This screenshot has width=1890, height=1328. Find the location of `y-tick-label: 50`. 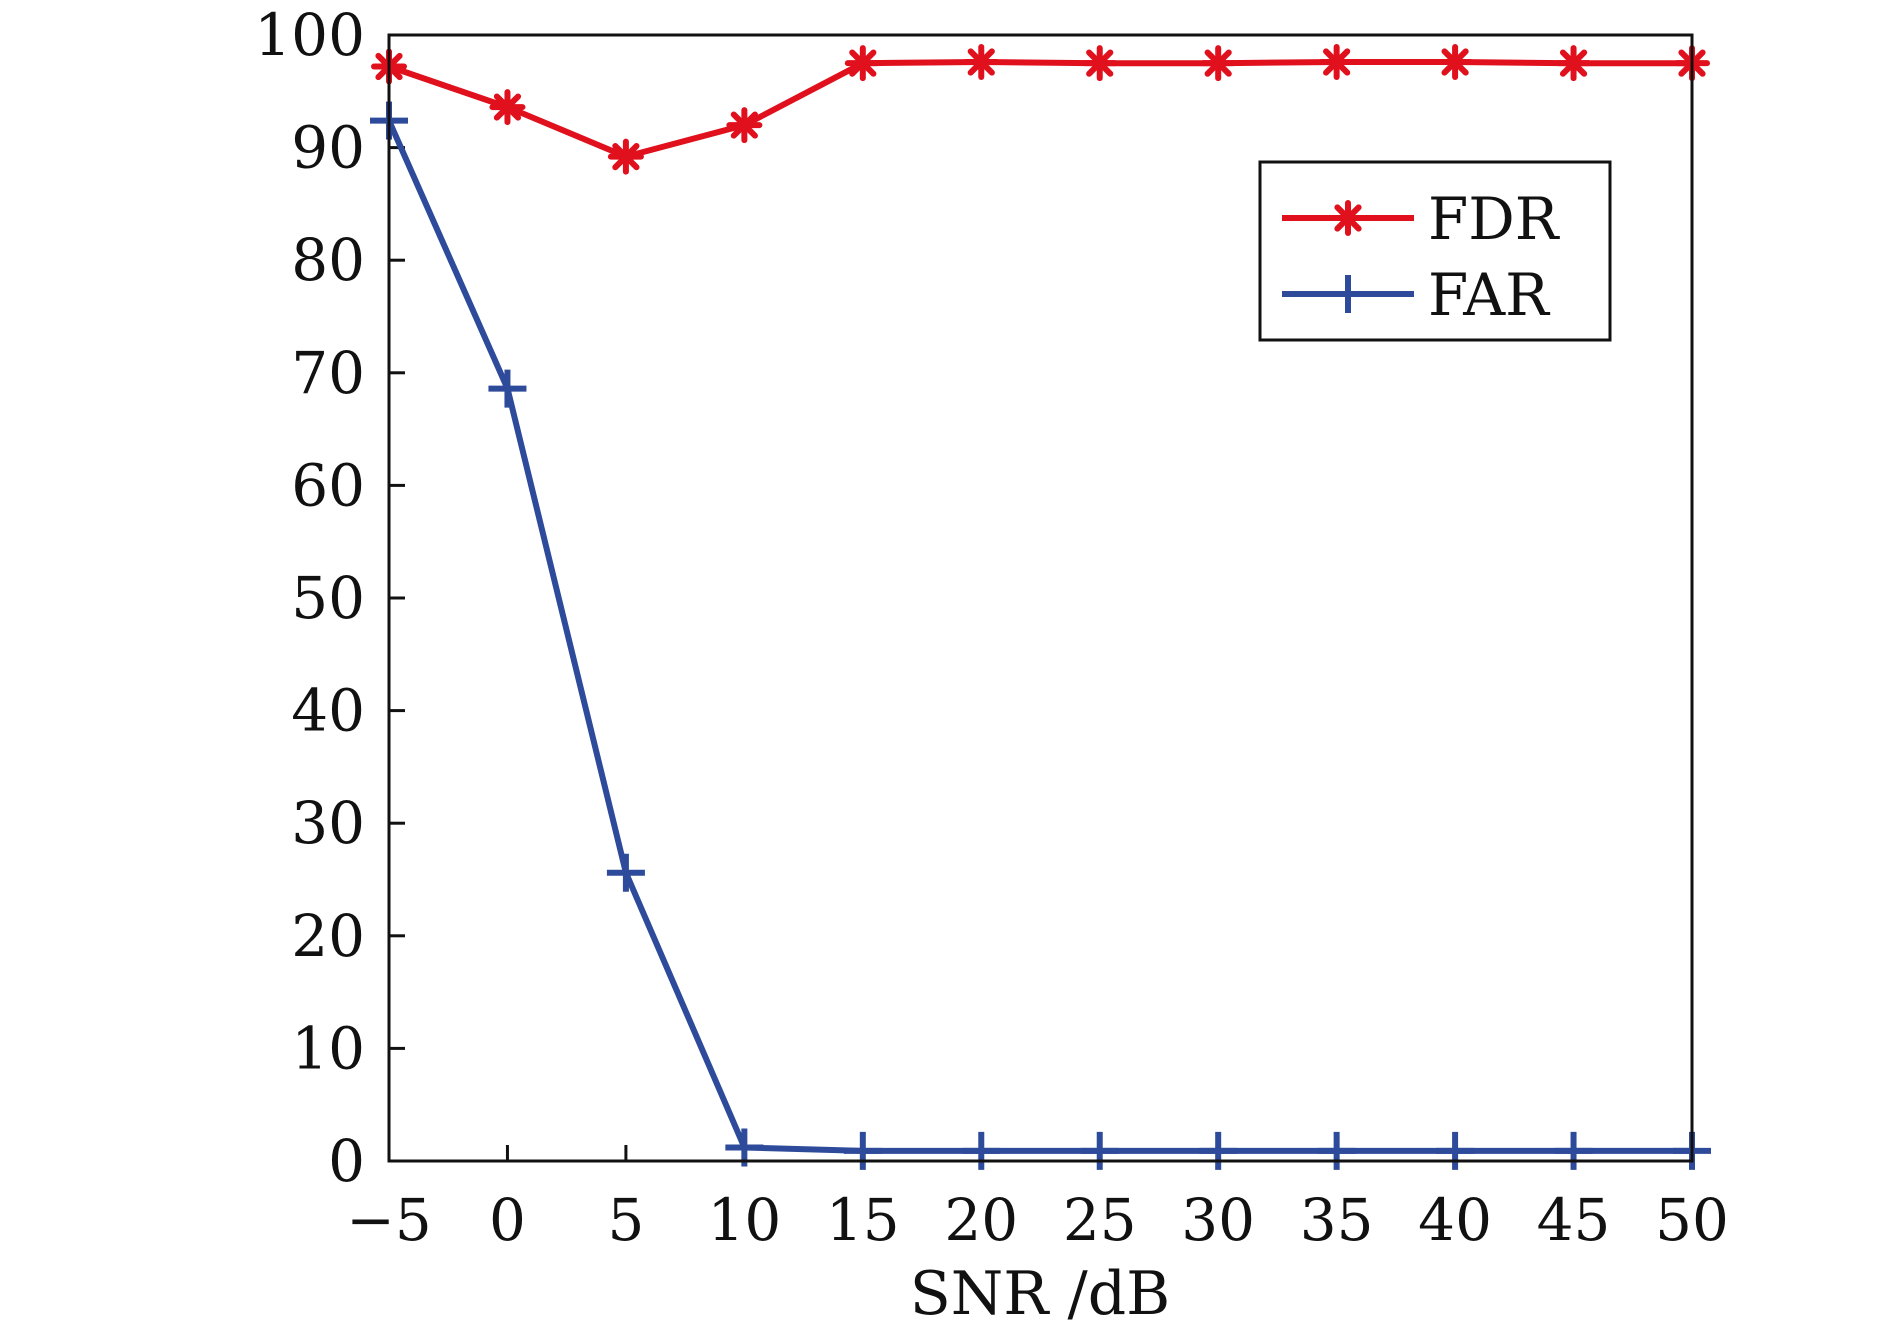

y-tick-label: 50 is located at coordinates (328, 598).